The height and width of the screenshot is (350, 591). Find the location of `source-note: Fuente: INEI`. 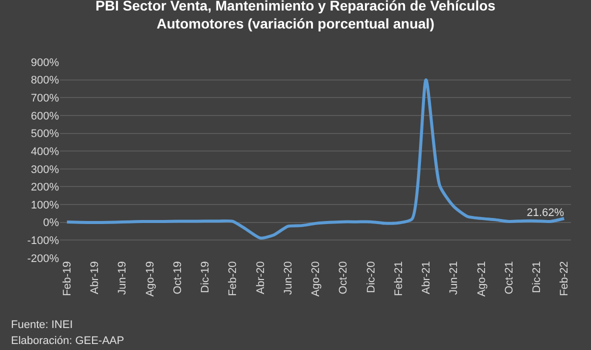

source-note: Fuente: INEI is located at coordinates (42, 325).